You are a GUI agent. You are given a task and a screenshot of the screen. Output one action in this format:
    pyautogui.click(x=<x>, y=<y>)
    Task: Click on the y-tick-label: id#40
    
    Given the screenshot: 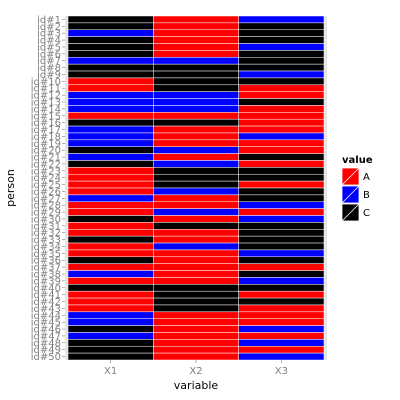 What is the action you would take?
    pyautogui.click(x=46, y=288)
    